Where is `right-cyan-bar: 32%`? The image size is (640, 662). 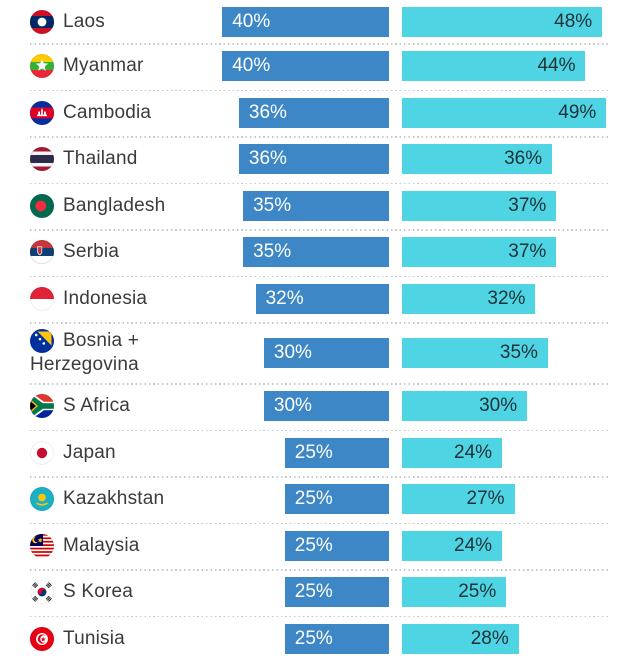
right-cyan-bar: 32% is located at coordinates (468, 299).